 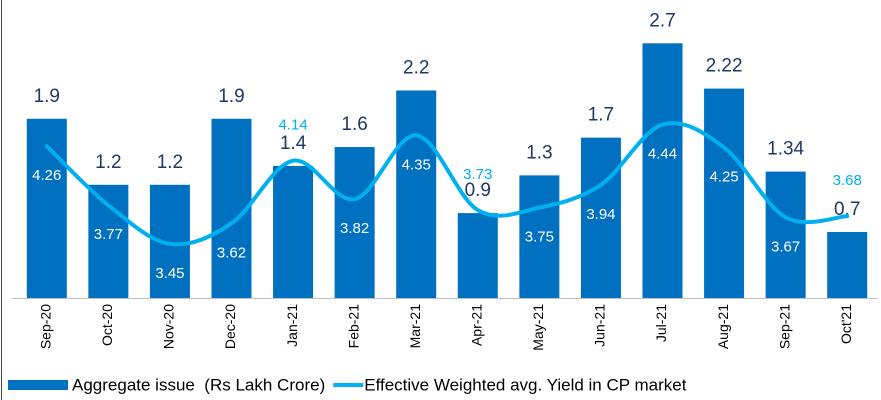 What do you see at coordinates (293, 143) in the screenshot?
I see `bar-value-label: 1.4` at bounding box center [293, 143].